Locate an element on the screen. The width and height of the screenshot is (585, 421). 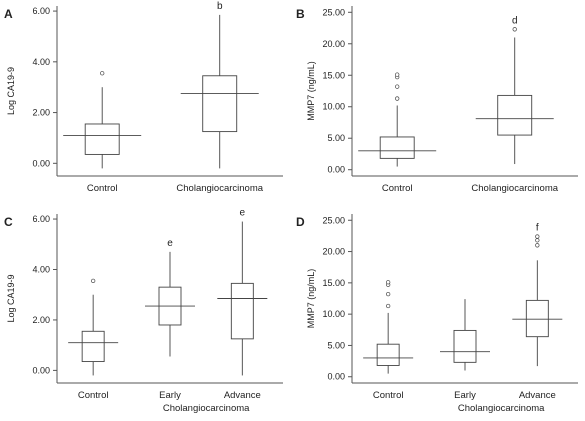
box-advance: f is located at coordinates (537, 295).